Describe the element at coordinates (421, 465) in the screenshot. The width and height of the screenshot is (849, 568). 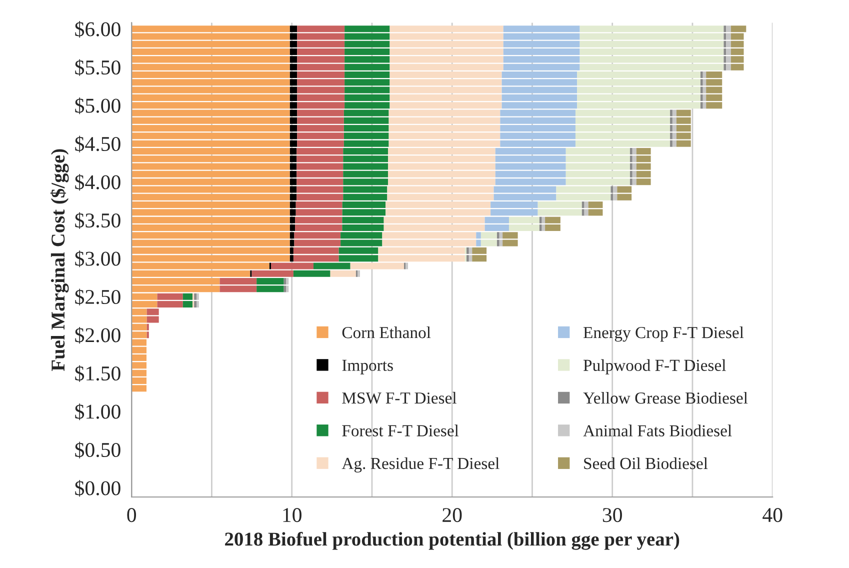
I see `legend-label: Ag. Residue F-T Diesel` at that location.